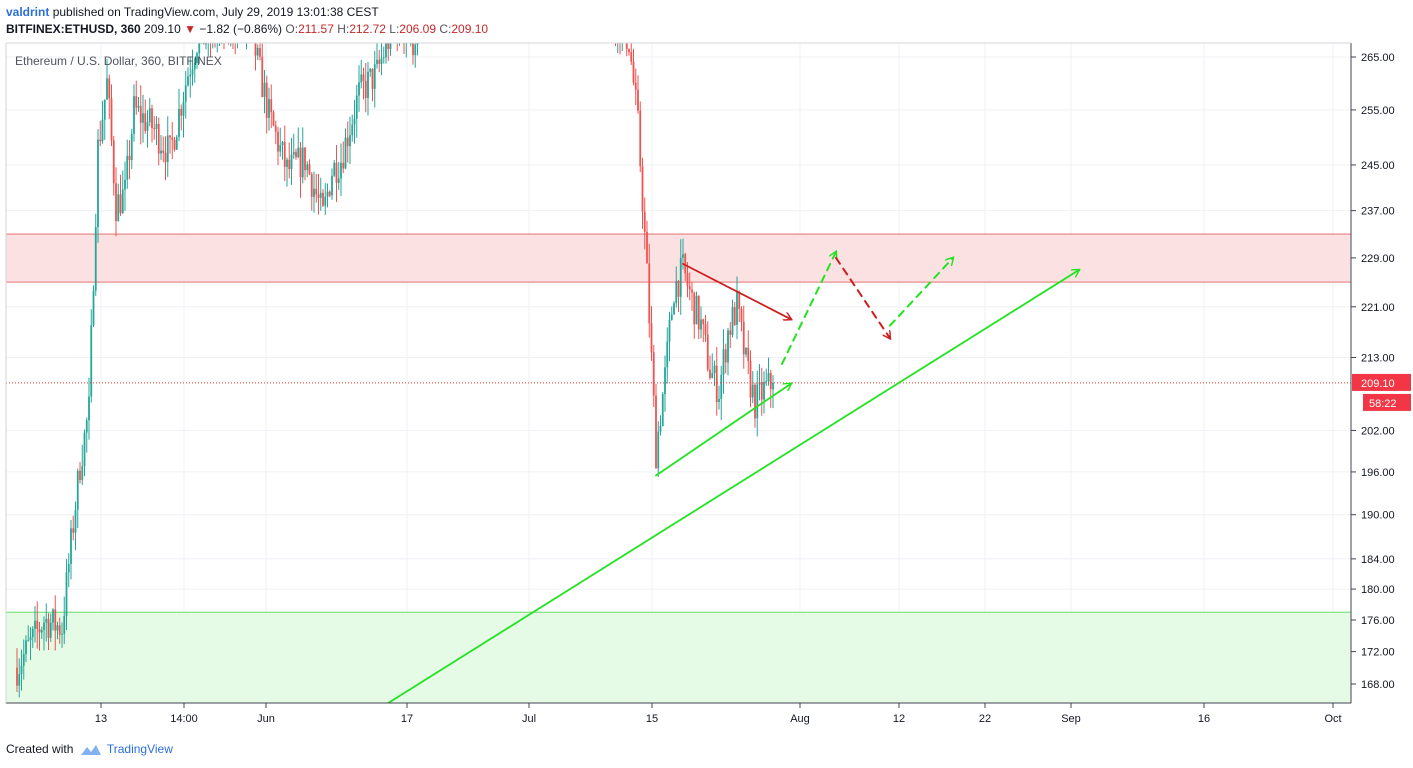 The height and width of the screenshot is (768, 1413). I want to click on author-link: valdrint, so click(28, 12).